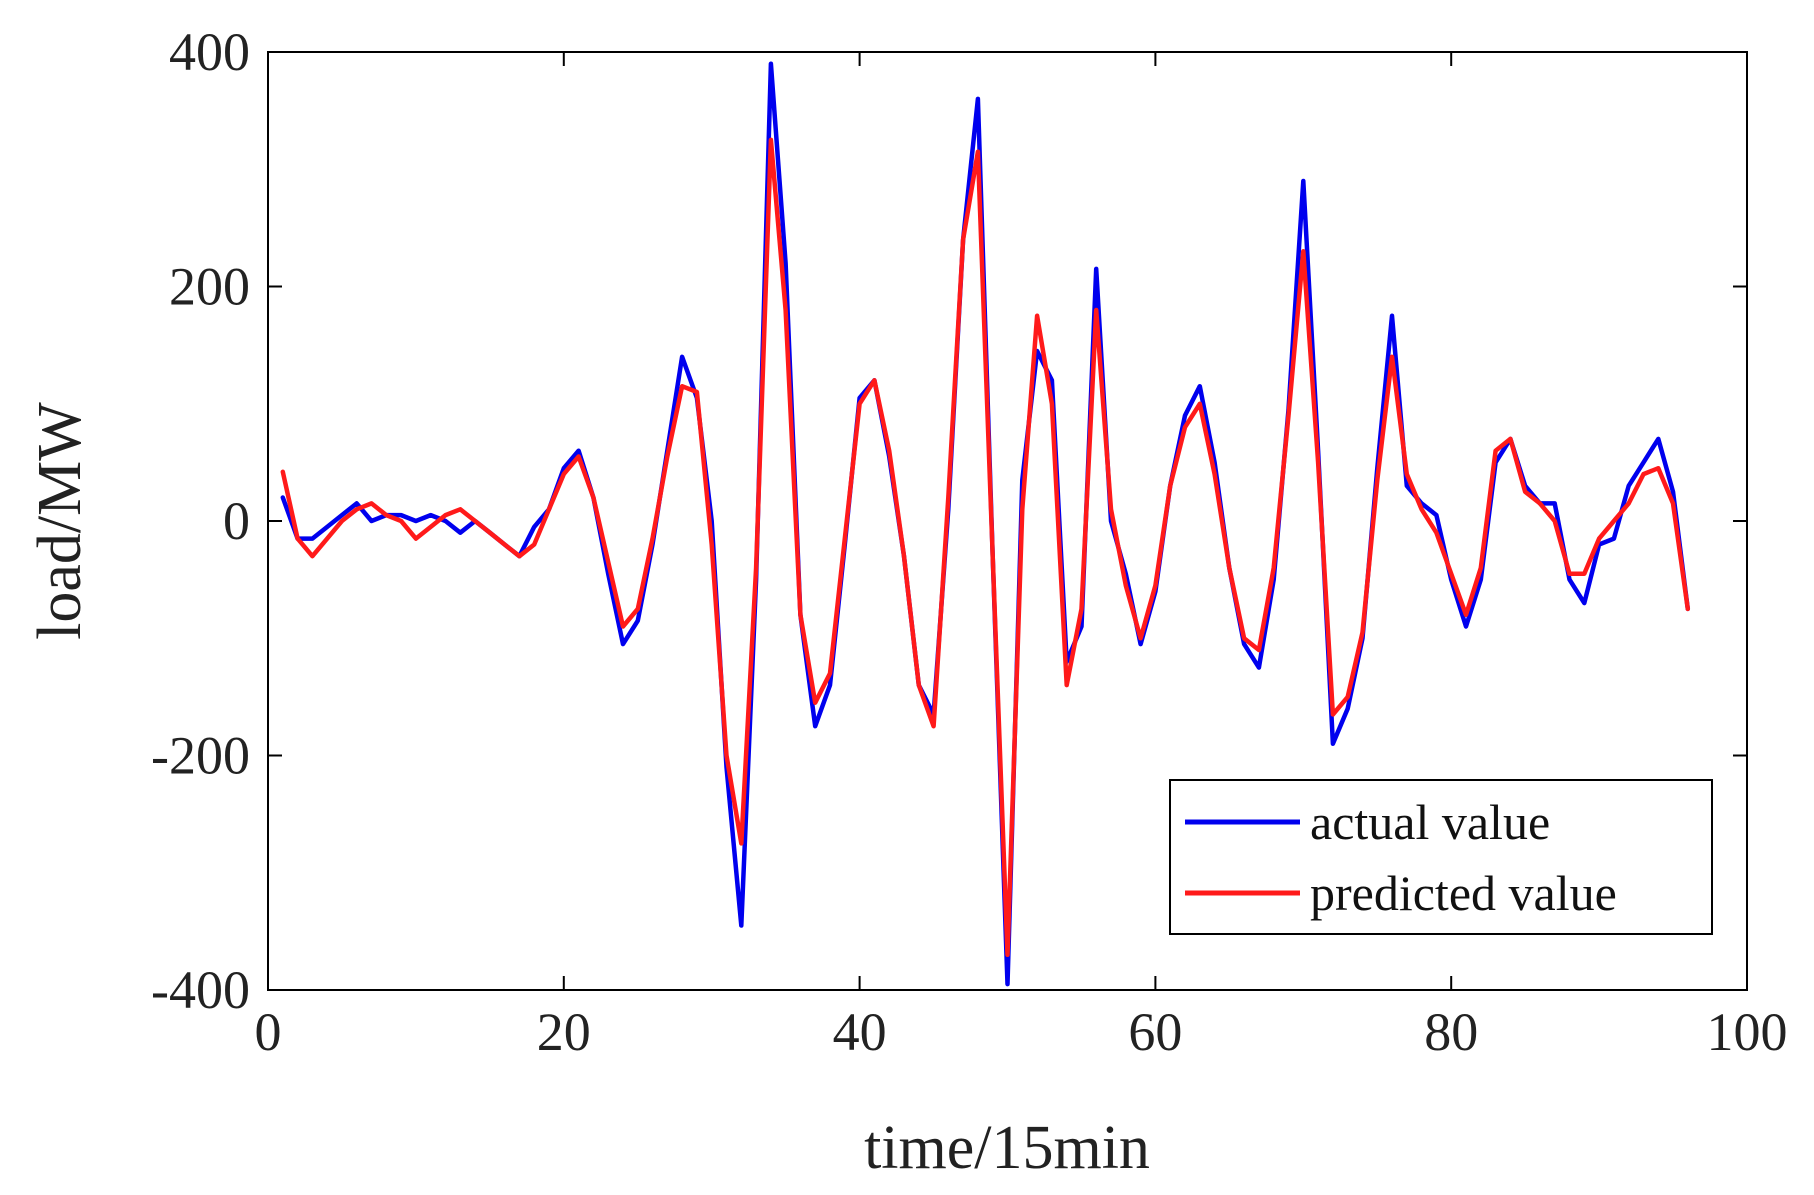 The height and width of the screenshot is (1195, 1814). What do you see at coordinates (860, 1032) in the screenshot?
I see `x-tick-label: 40` at bounding box center [860, 1032].